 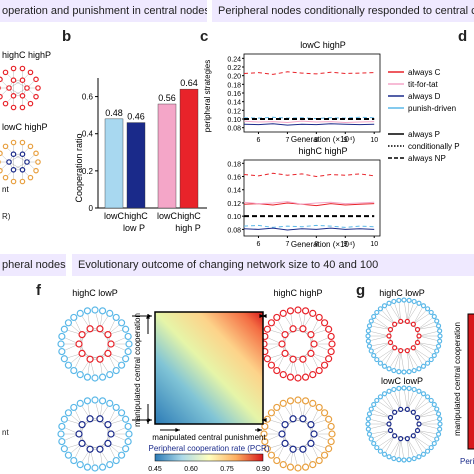 I want to click on x-tick-label: 9, so click(x=345, y=140).